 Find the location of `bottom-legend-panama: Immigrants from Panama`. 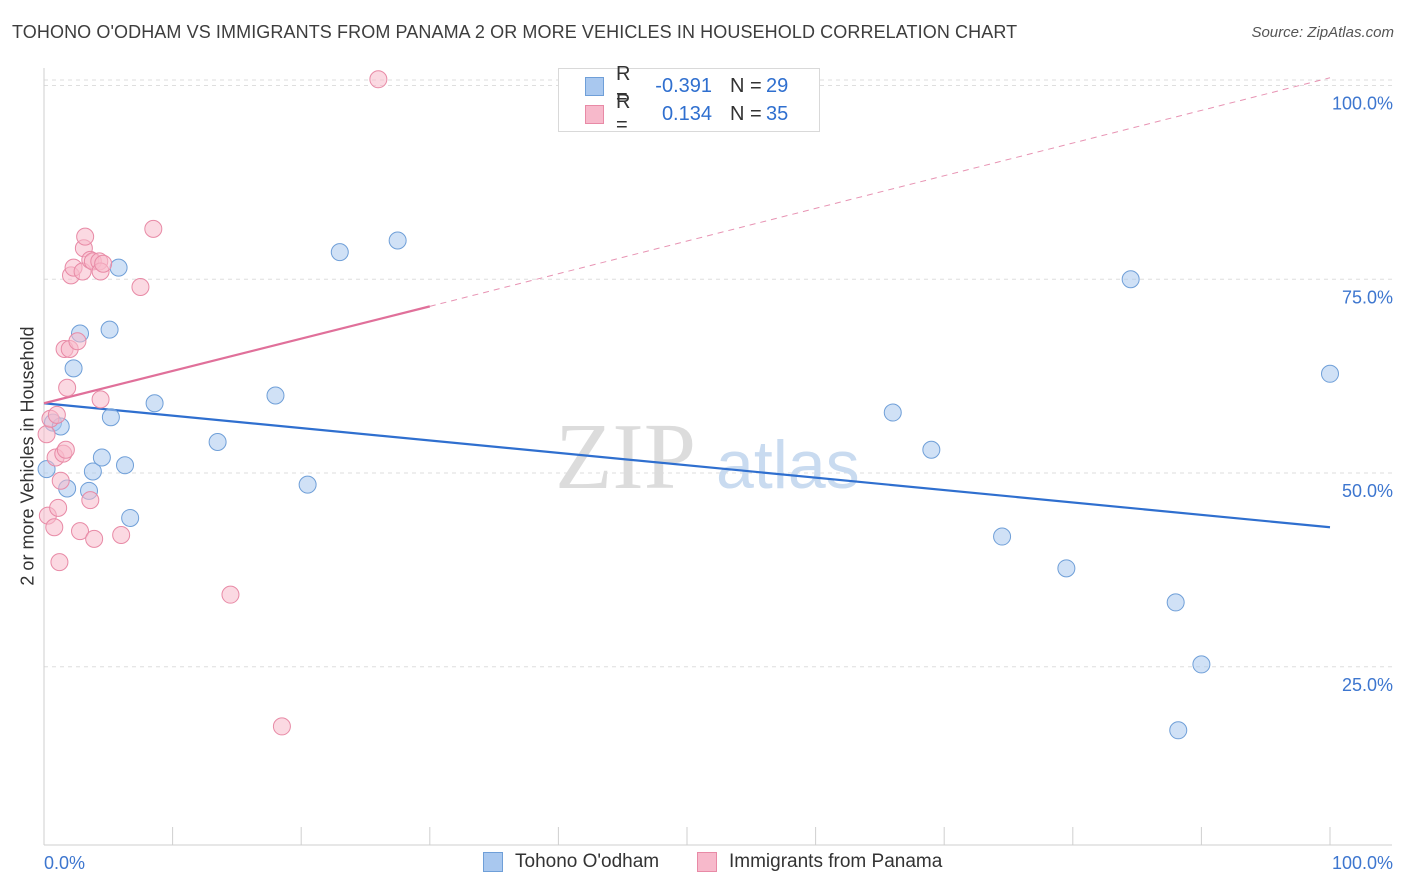

bottom-legend-panama: Immigrants from Panama is located at coordinates (819, 862).